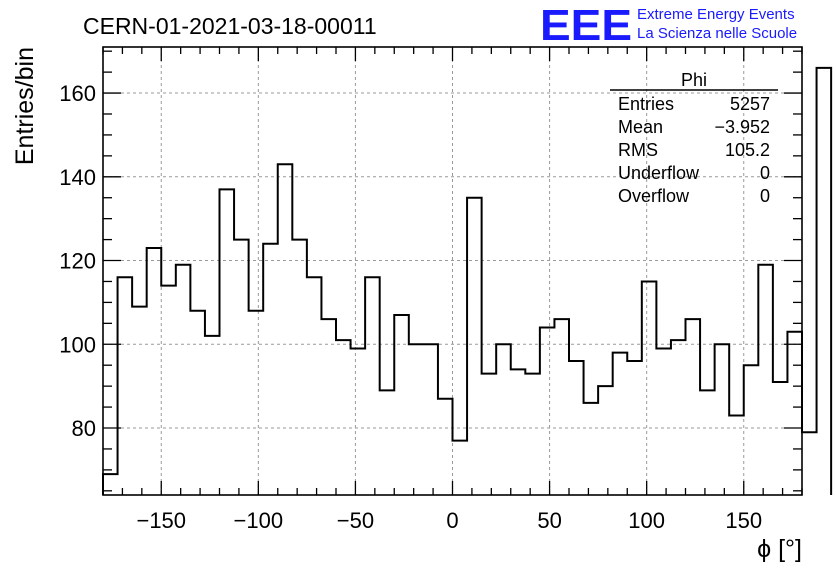 This screenshot has width=836, height=572. I want to click on stats-row-label: RMS, so click(638, 150).